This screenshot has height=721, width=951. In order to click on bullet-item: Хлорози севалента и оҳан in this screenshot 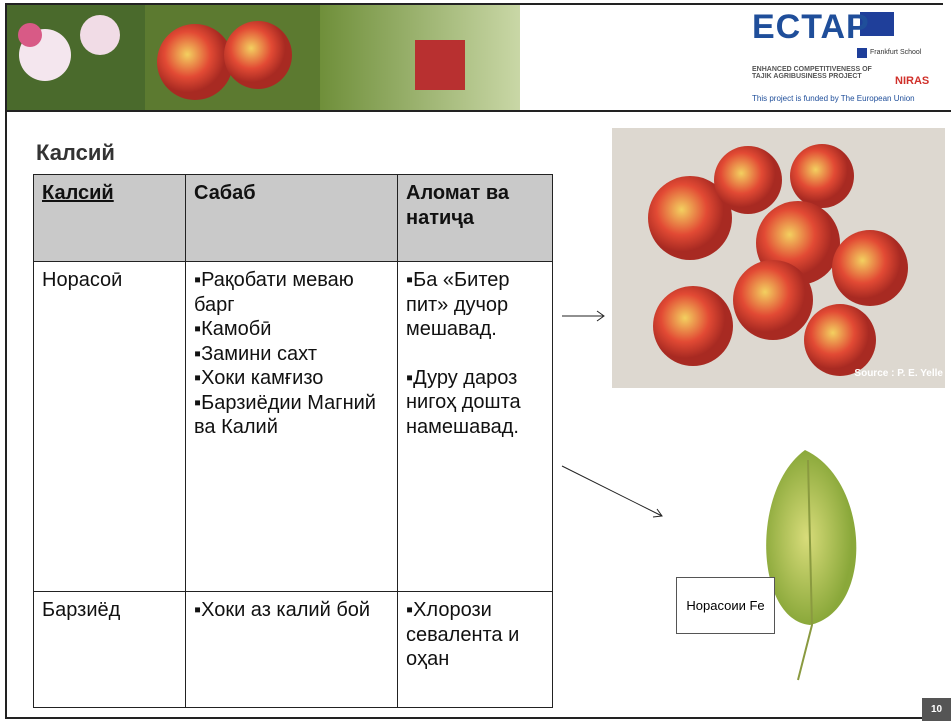, I will do `click(475, 635)`.